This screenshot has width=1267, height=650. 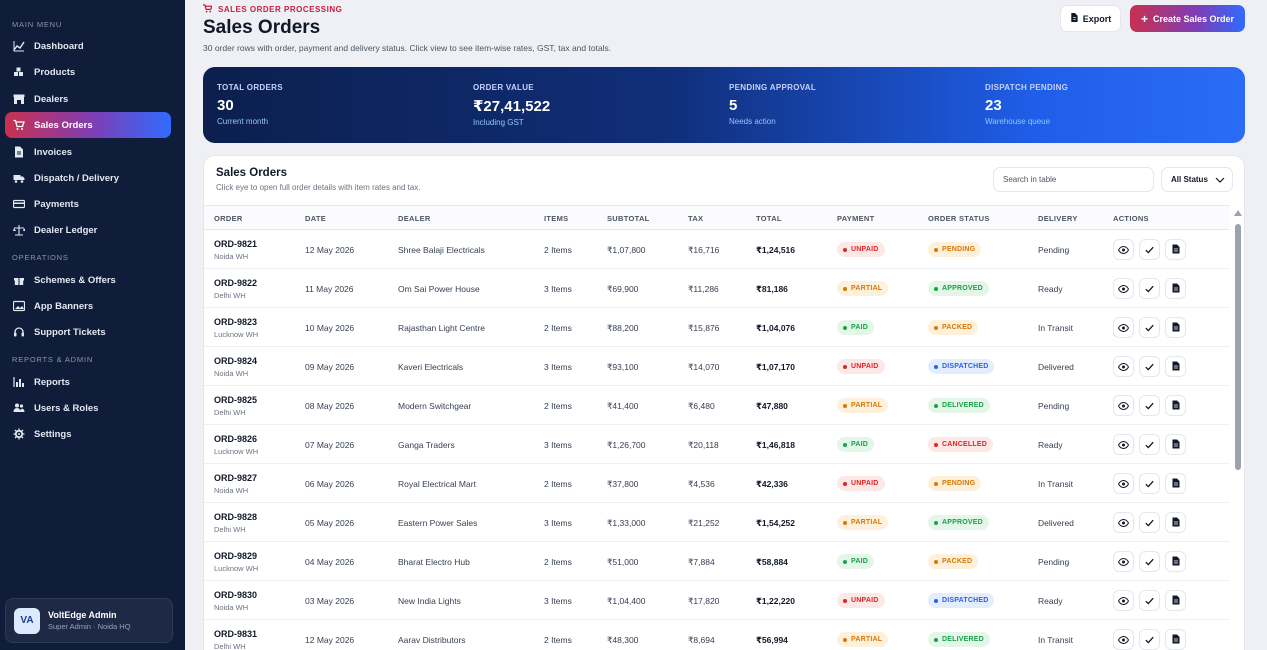 I want to click on delivery-status: In Transit, so click(x=1055, y=328).